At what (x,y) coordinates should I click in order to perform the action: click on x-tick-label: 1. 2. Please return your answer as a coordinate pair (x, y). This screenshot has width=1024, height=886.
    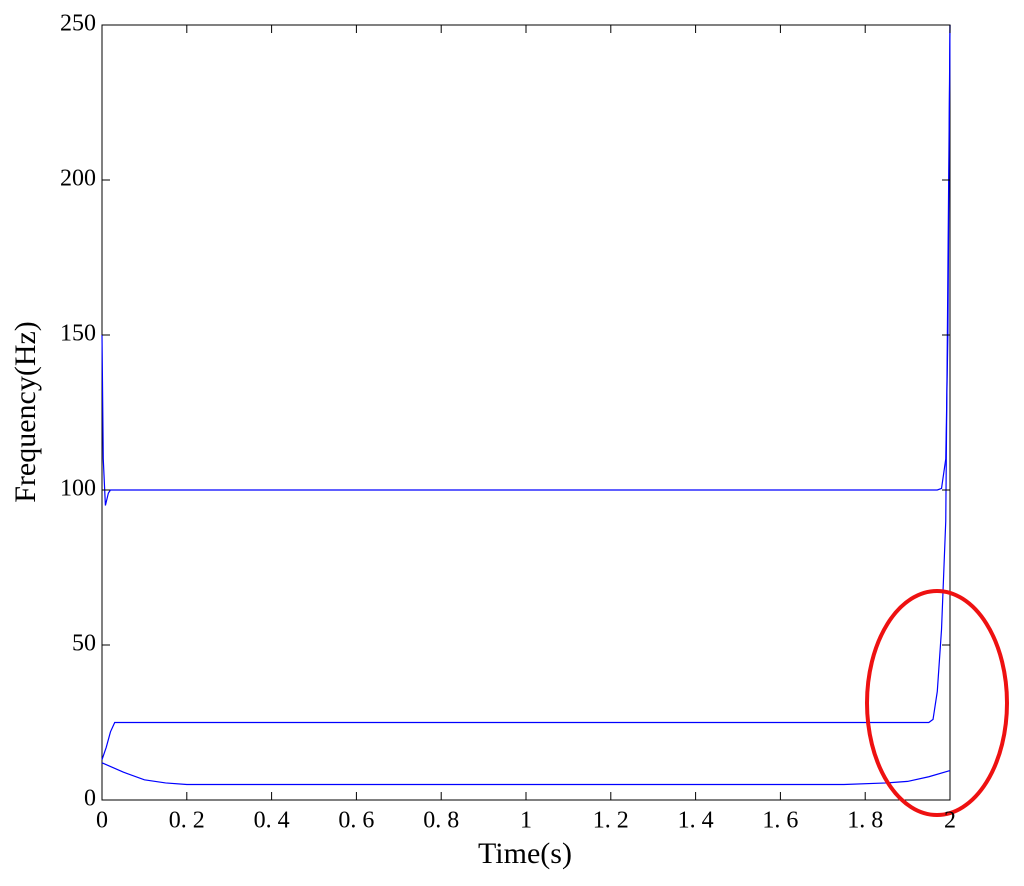
    Looking at the image, I should click on (611, 821).